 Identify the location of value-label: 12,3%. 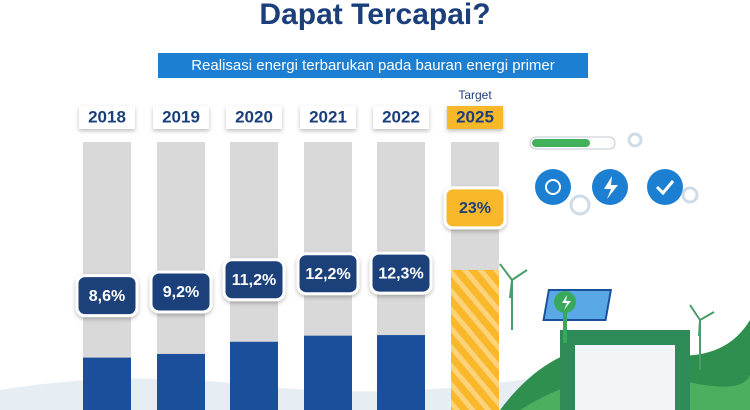
(400, 273).